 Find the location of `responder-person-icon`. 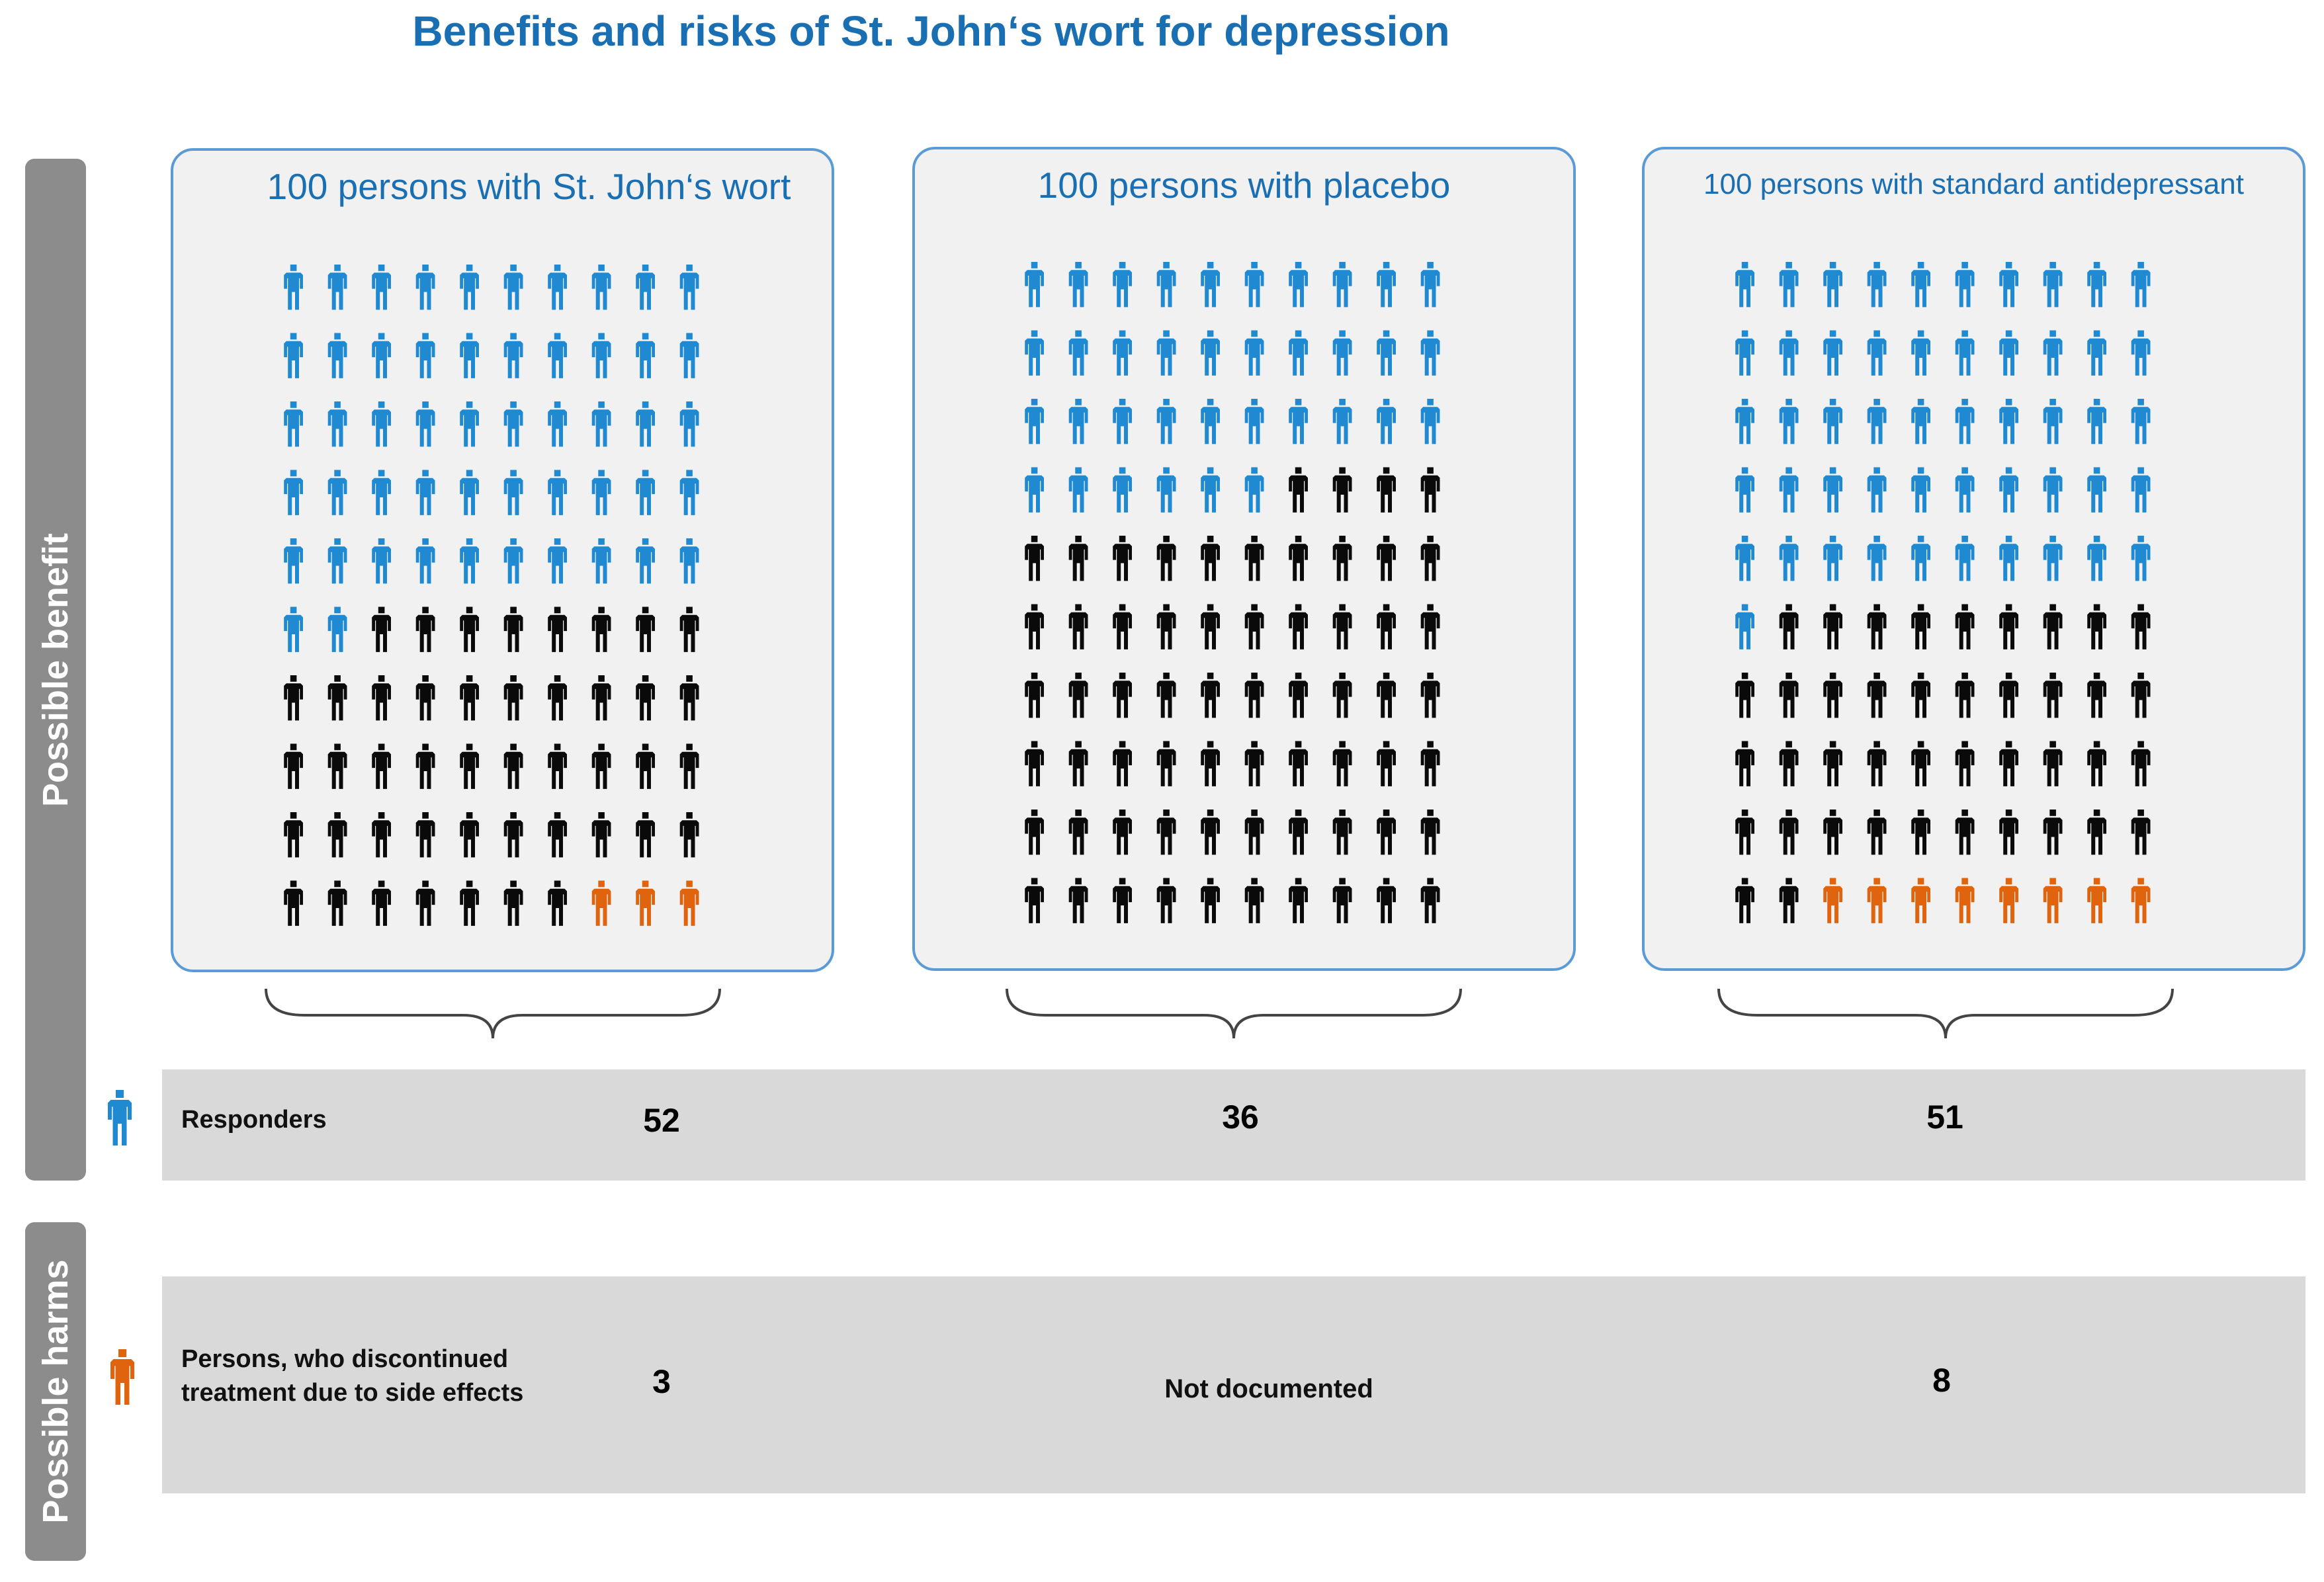

responder-person-icon is located at coordinates (120, 1117).